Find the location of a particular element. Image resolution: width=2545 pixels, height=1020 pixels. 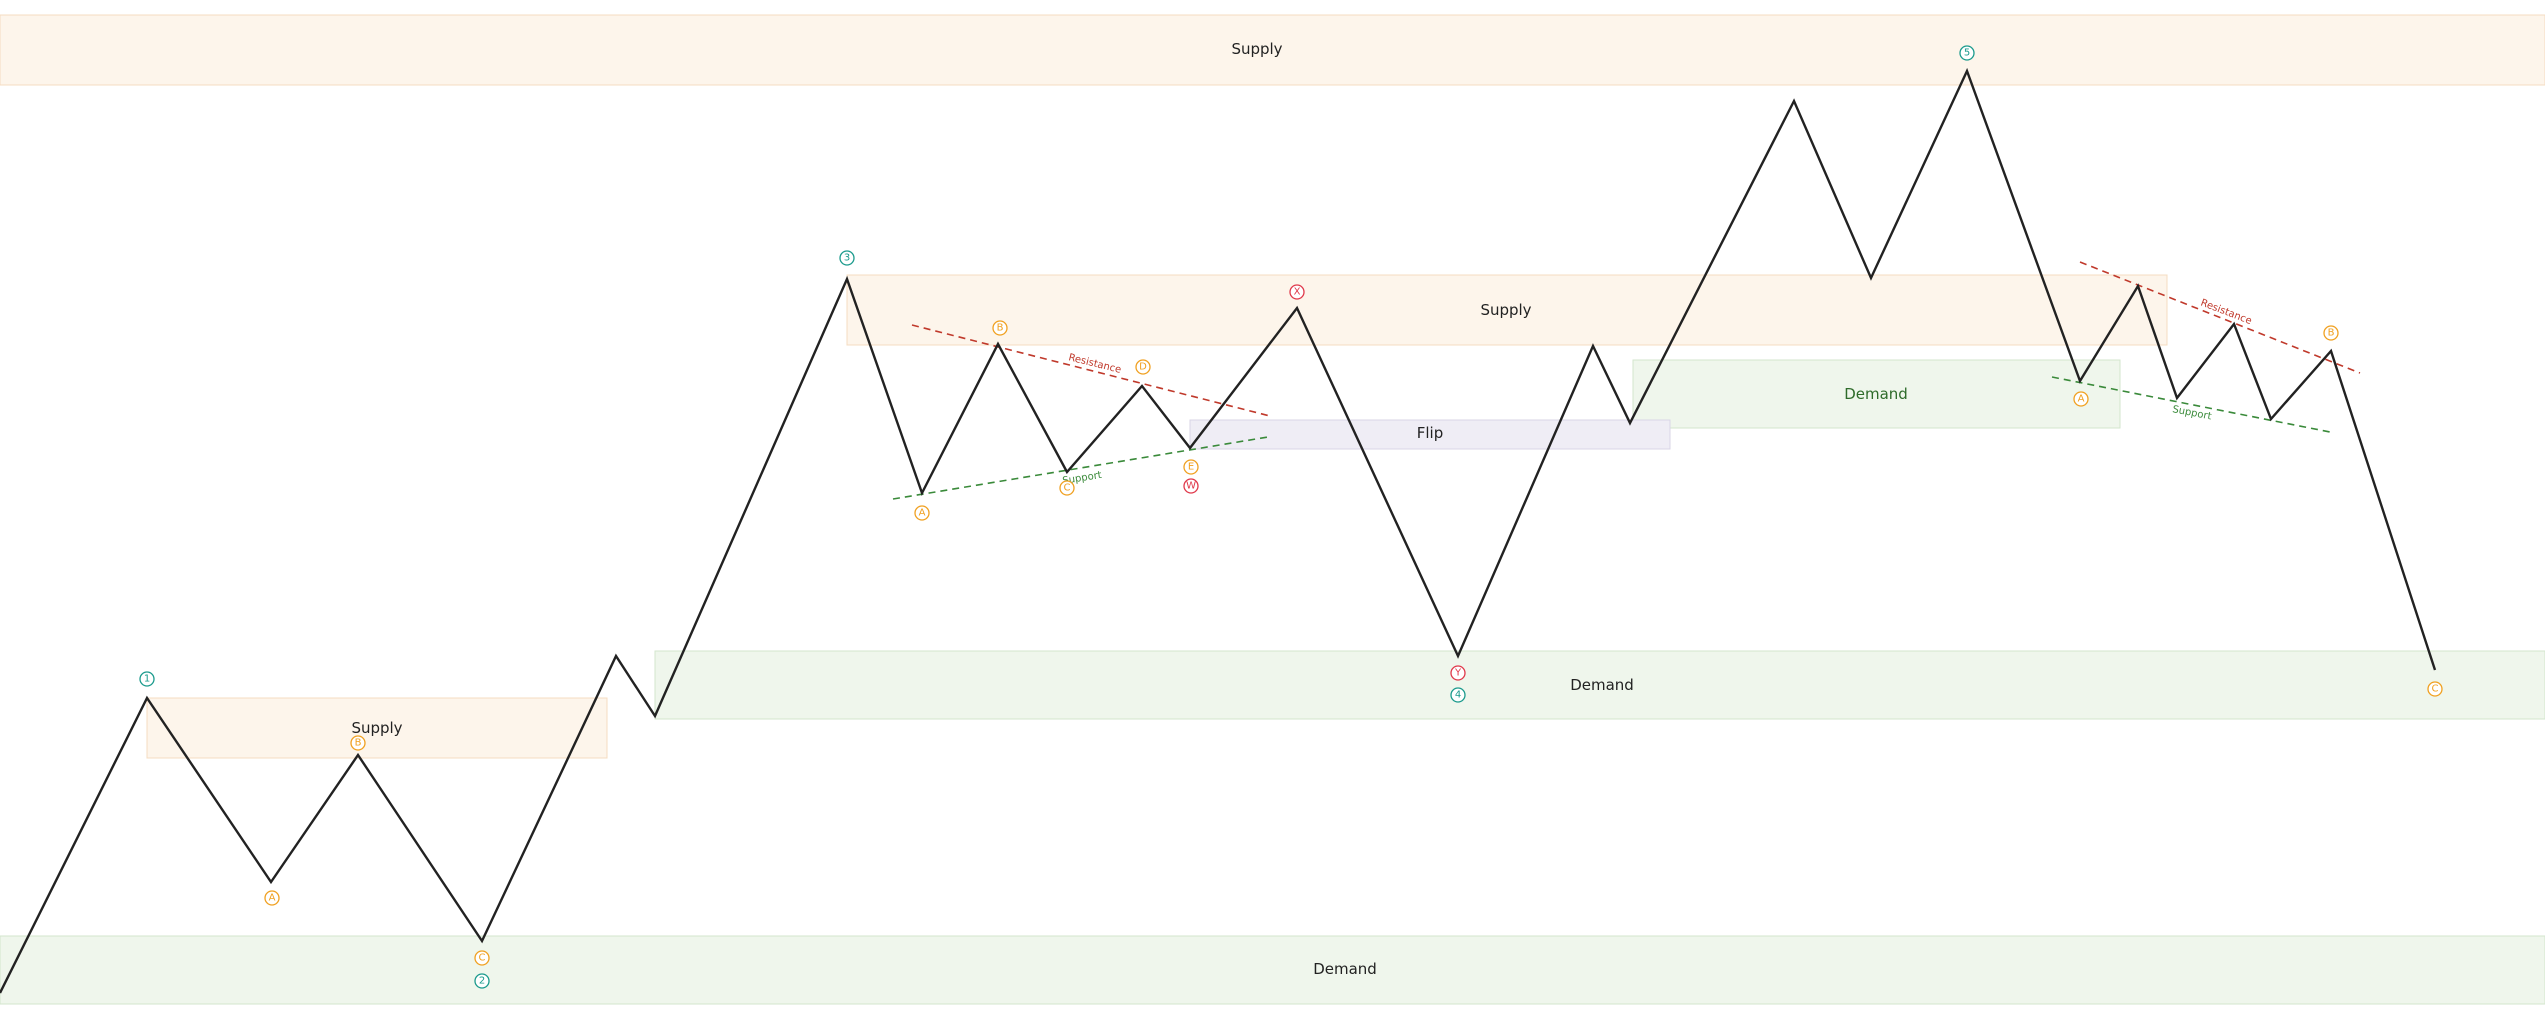

wxy-x-label: X is located at coordinates (1297, 292).